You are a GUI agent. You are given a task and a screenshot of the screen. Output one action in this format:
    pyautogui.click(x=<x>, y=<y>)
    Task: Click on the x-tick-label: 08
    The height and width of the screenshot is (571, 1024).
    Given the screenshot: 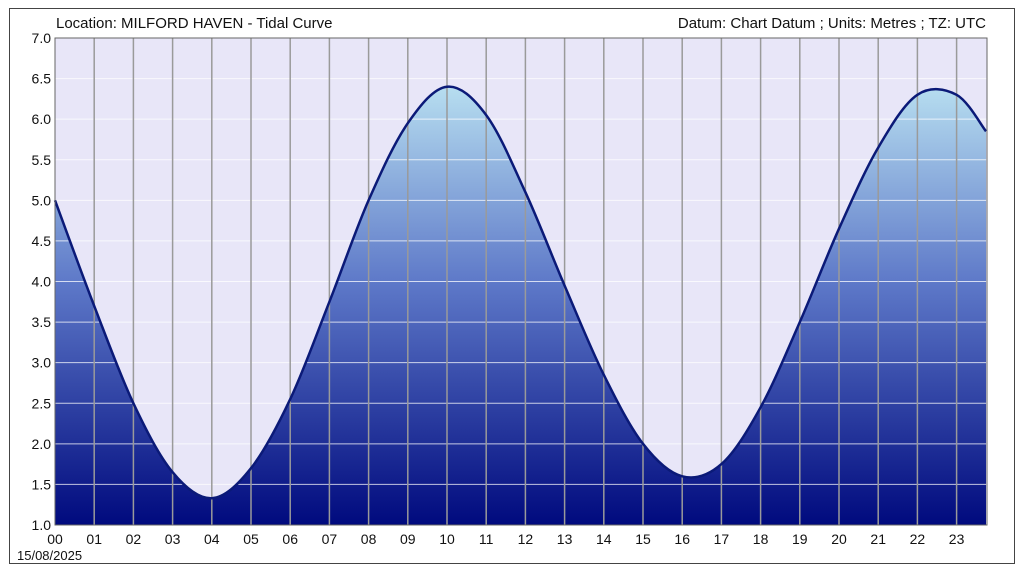 What is the action you would take?
    pyautogui.click(x=369, y=539)
    